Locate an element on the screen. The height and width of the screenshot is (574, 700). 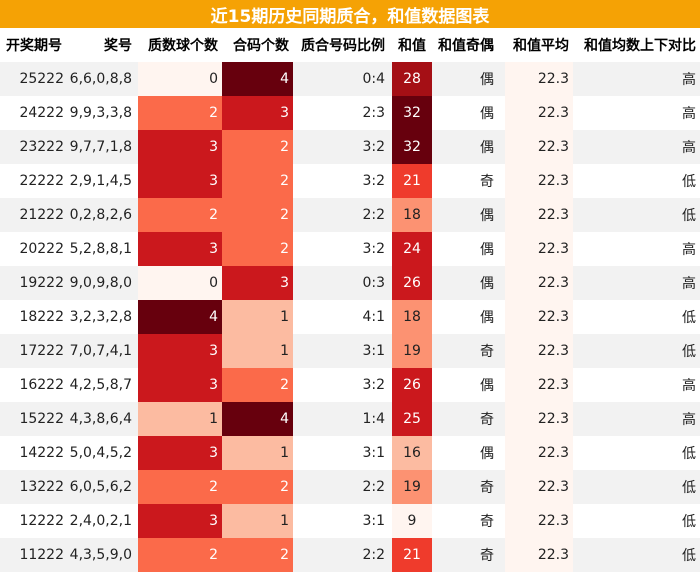
issue-cell: 15222 is located at coordinates (41, 419).